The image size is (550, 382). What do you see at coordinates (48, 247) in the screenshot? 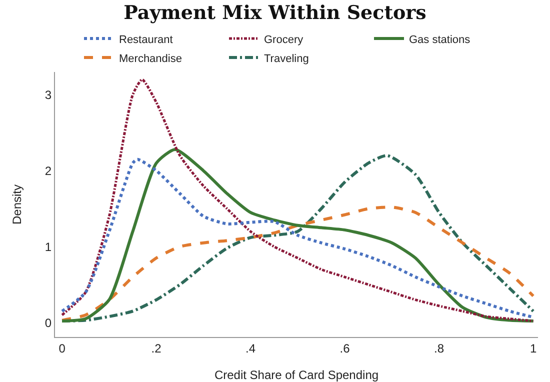
I see `y-tick-label: 1` at bounding box center [48, 247].